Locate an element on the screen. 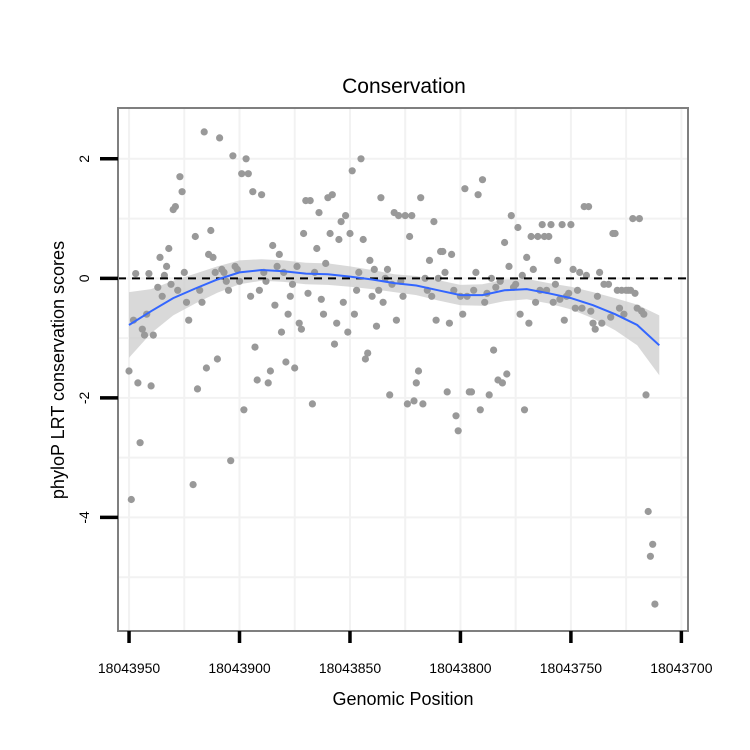 Image resolution: width=750 pixels, height=750 pixels. x-tick-label: 18043900 is located at coordinates (239, 668).